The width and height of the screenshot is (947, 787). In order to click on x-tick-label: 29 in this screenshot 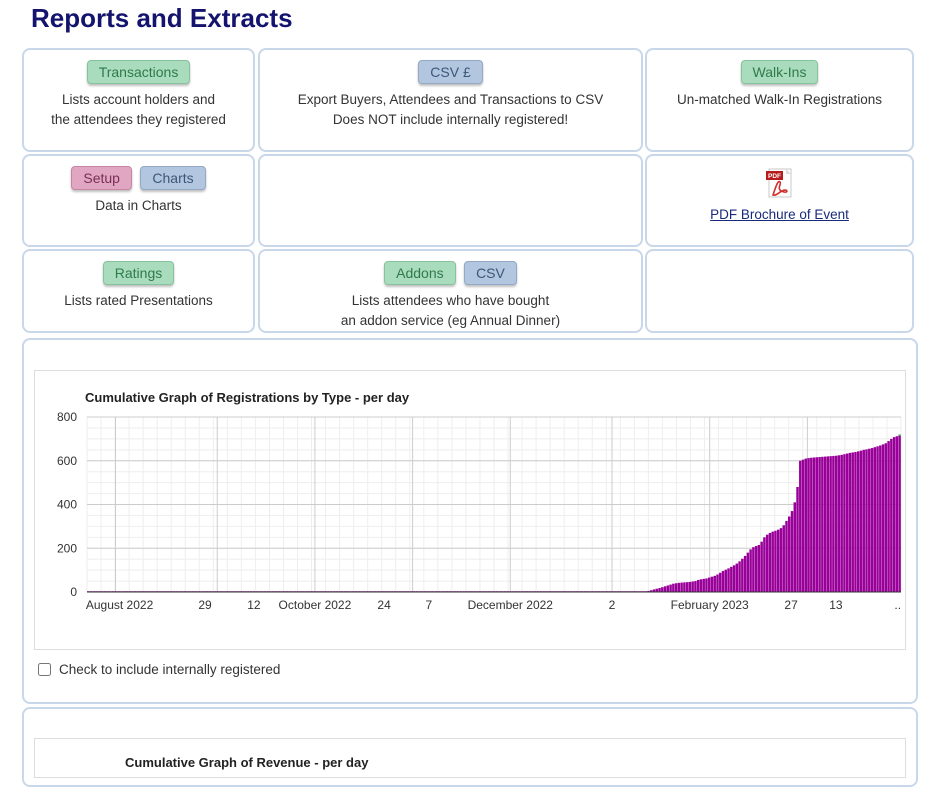, I will do `click(205, 605)`.